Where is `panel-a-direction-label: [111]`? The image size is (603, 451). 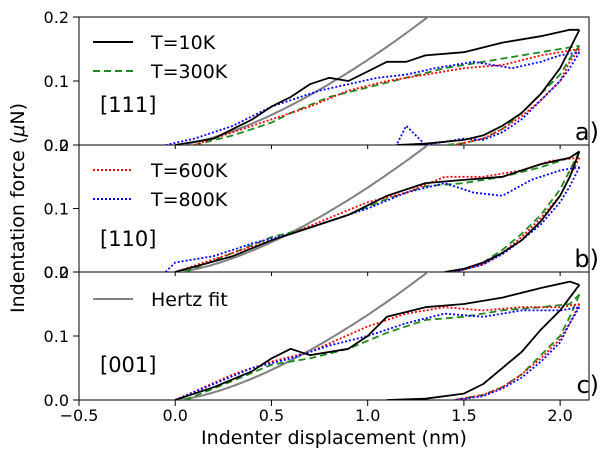
panel-a-direction-label: [111] is located at coordinates (128, 105).